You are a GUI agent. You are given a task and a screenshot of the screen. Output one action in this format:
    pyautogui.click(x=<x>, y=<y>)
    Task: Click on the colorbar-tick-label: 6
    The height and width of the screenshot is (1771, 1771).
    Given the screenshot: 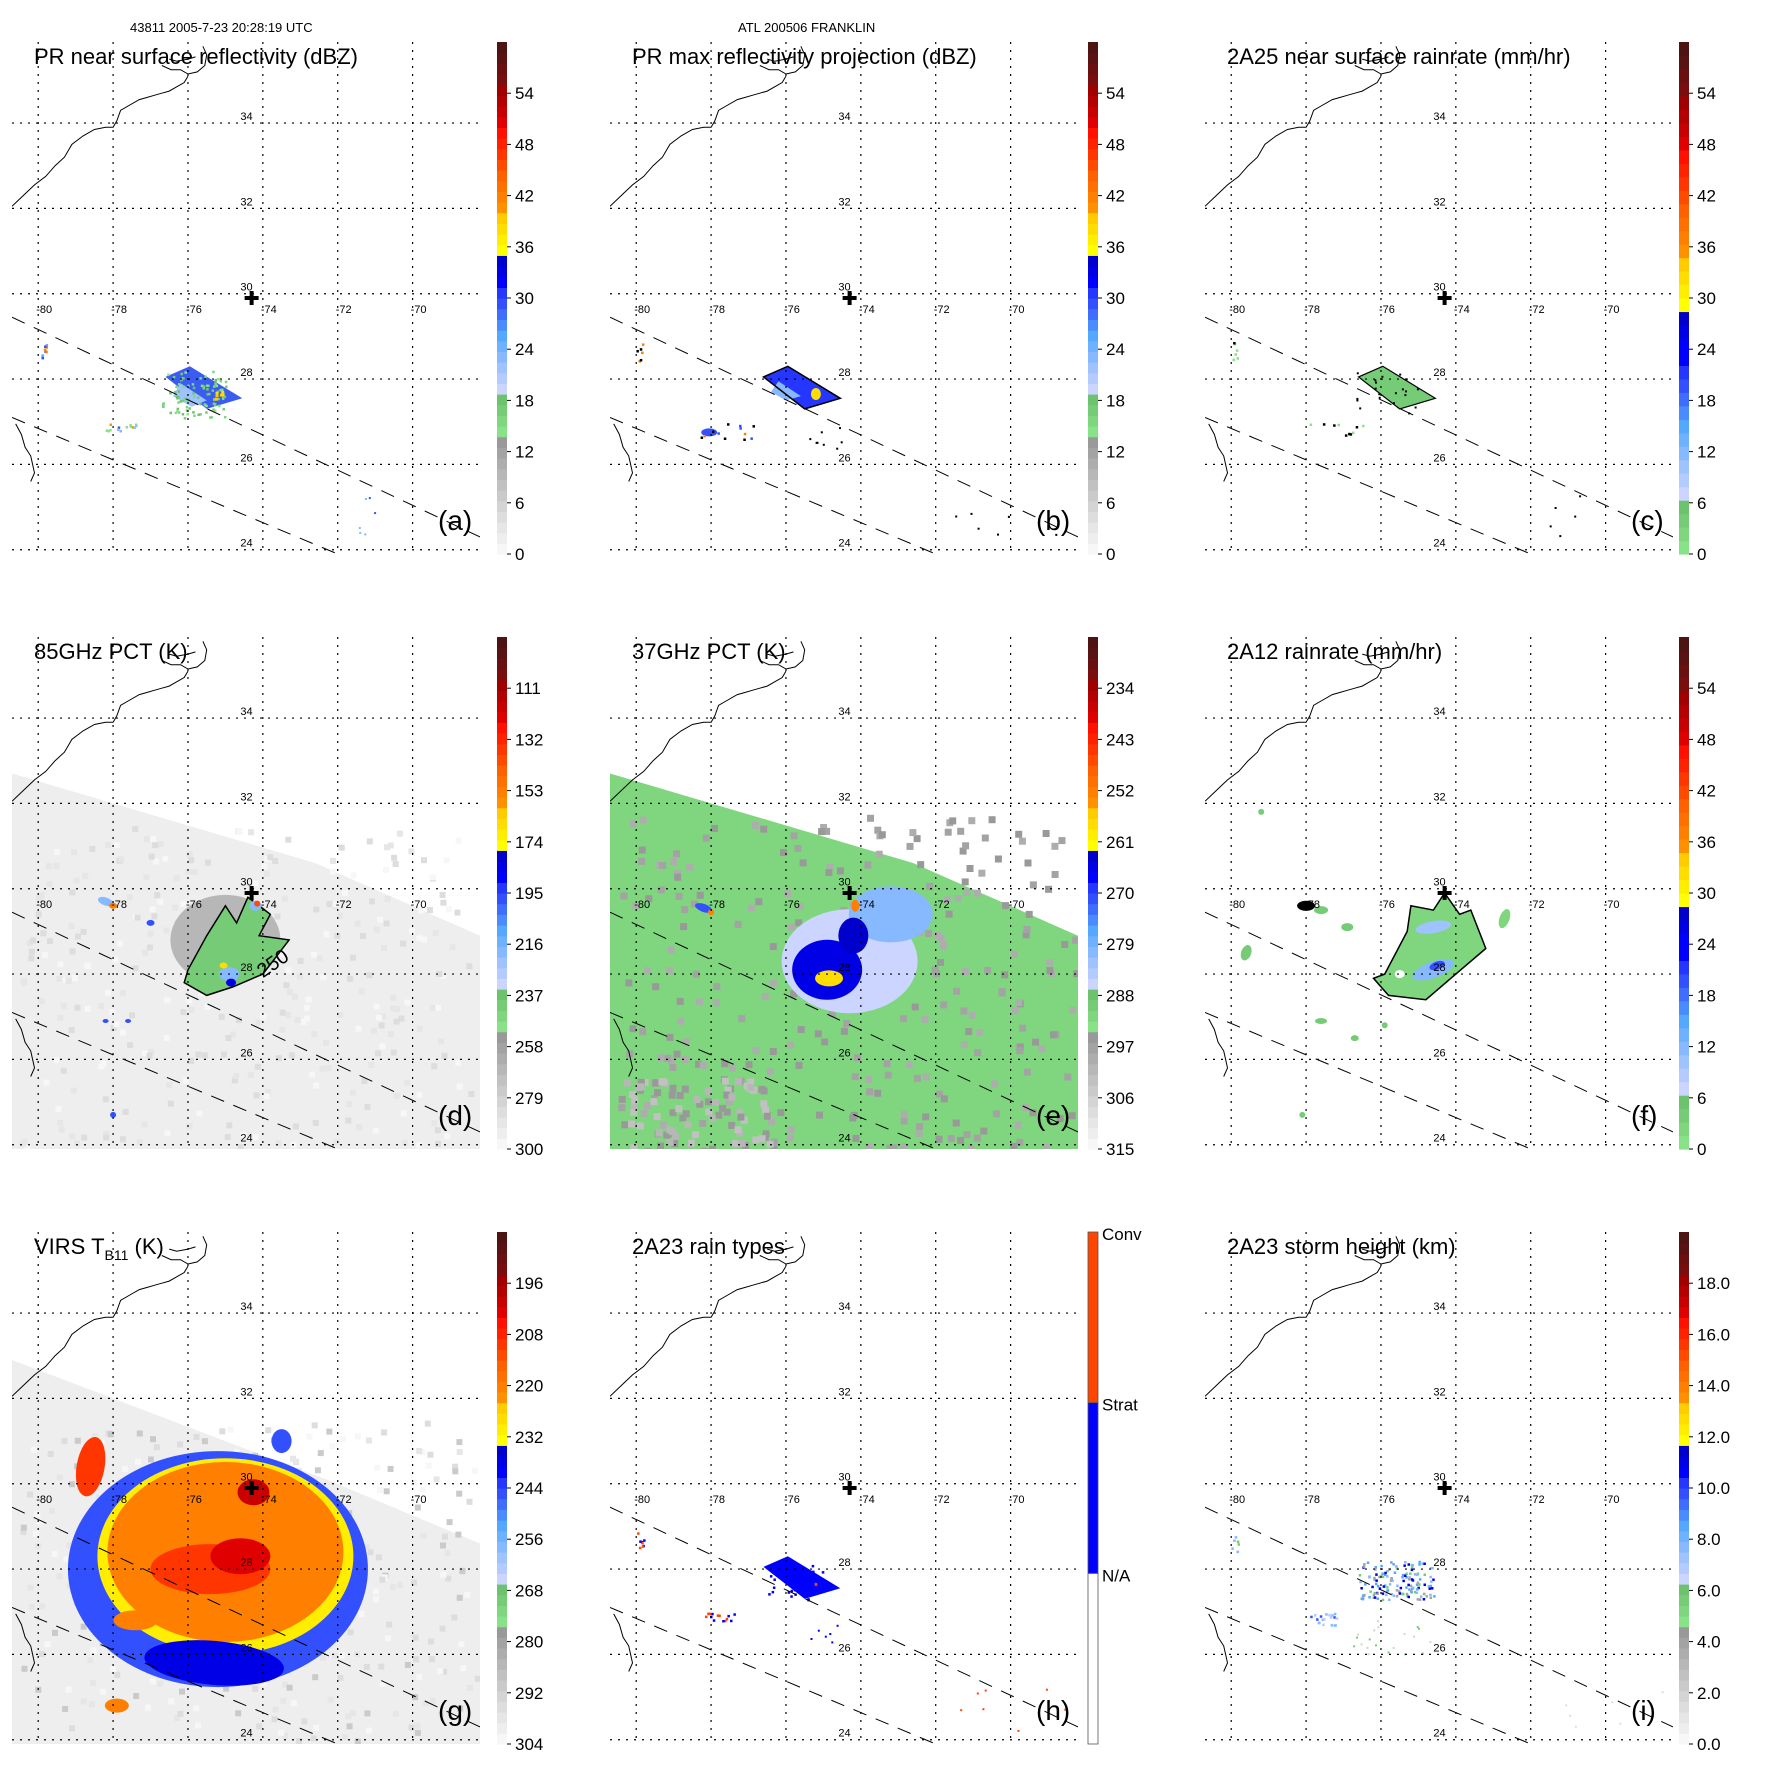 What is the action you would take?
    pyautogui.click(x=519, y=503)
    